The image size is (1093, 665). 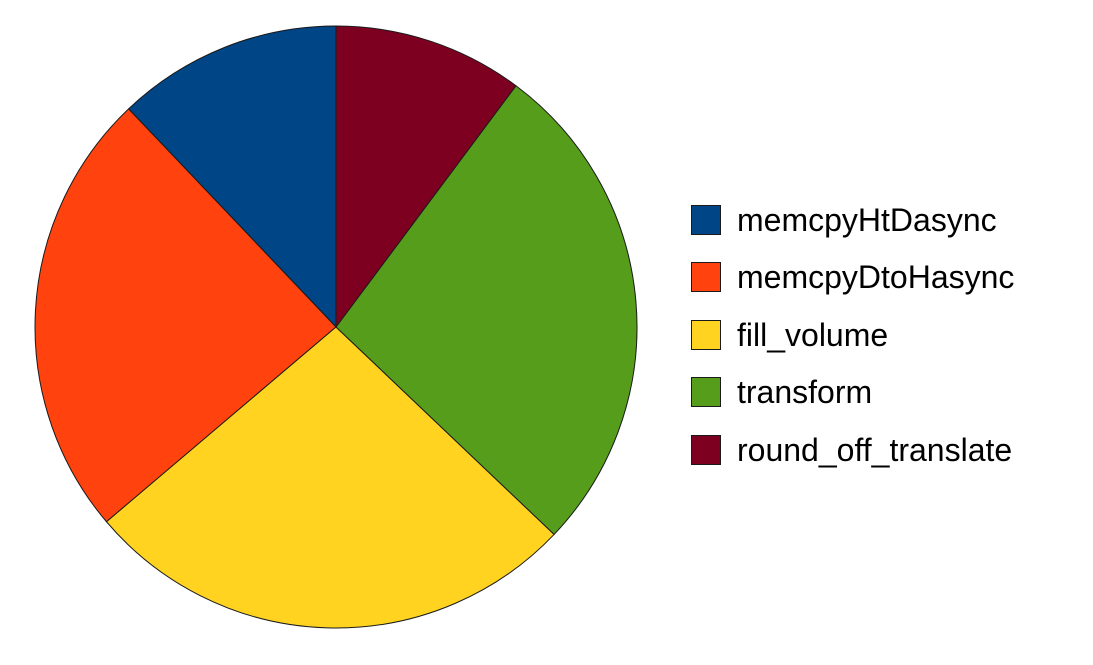 I want to click on legend-item: transform, so click(x=852, y=393).